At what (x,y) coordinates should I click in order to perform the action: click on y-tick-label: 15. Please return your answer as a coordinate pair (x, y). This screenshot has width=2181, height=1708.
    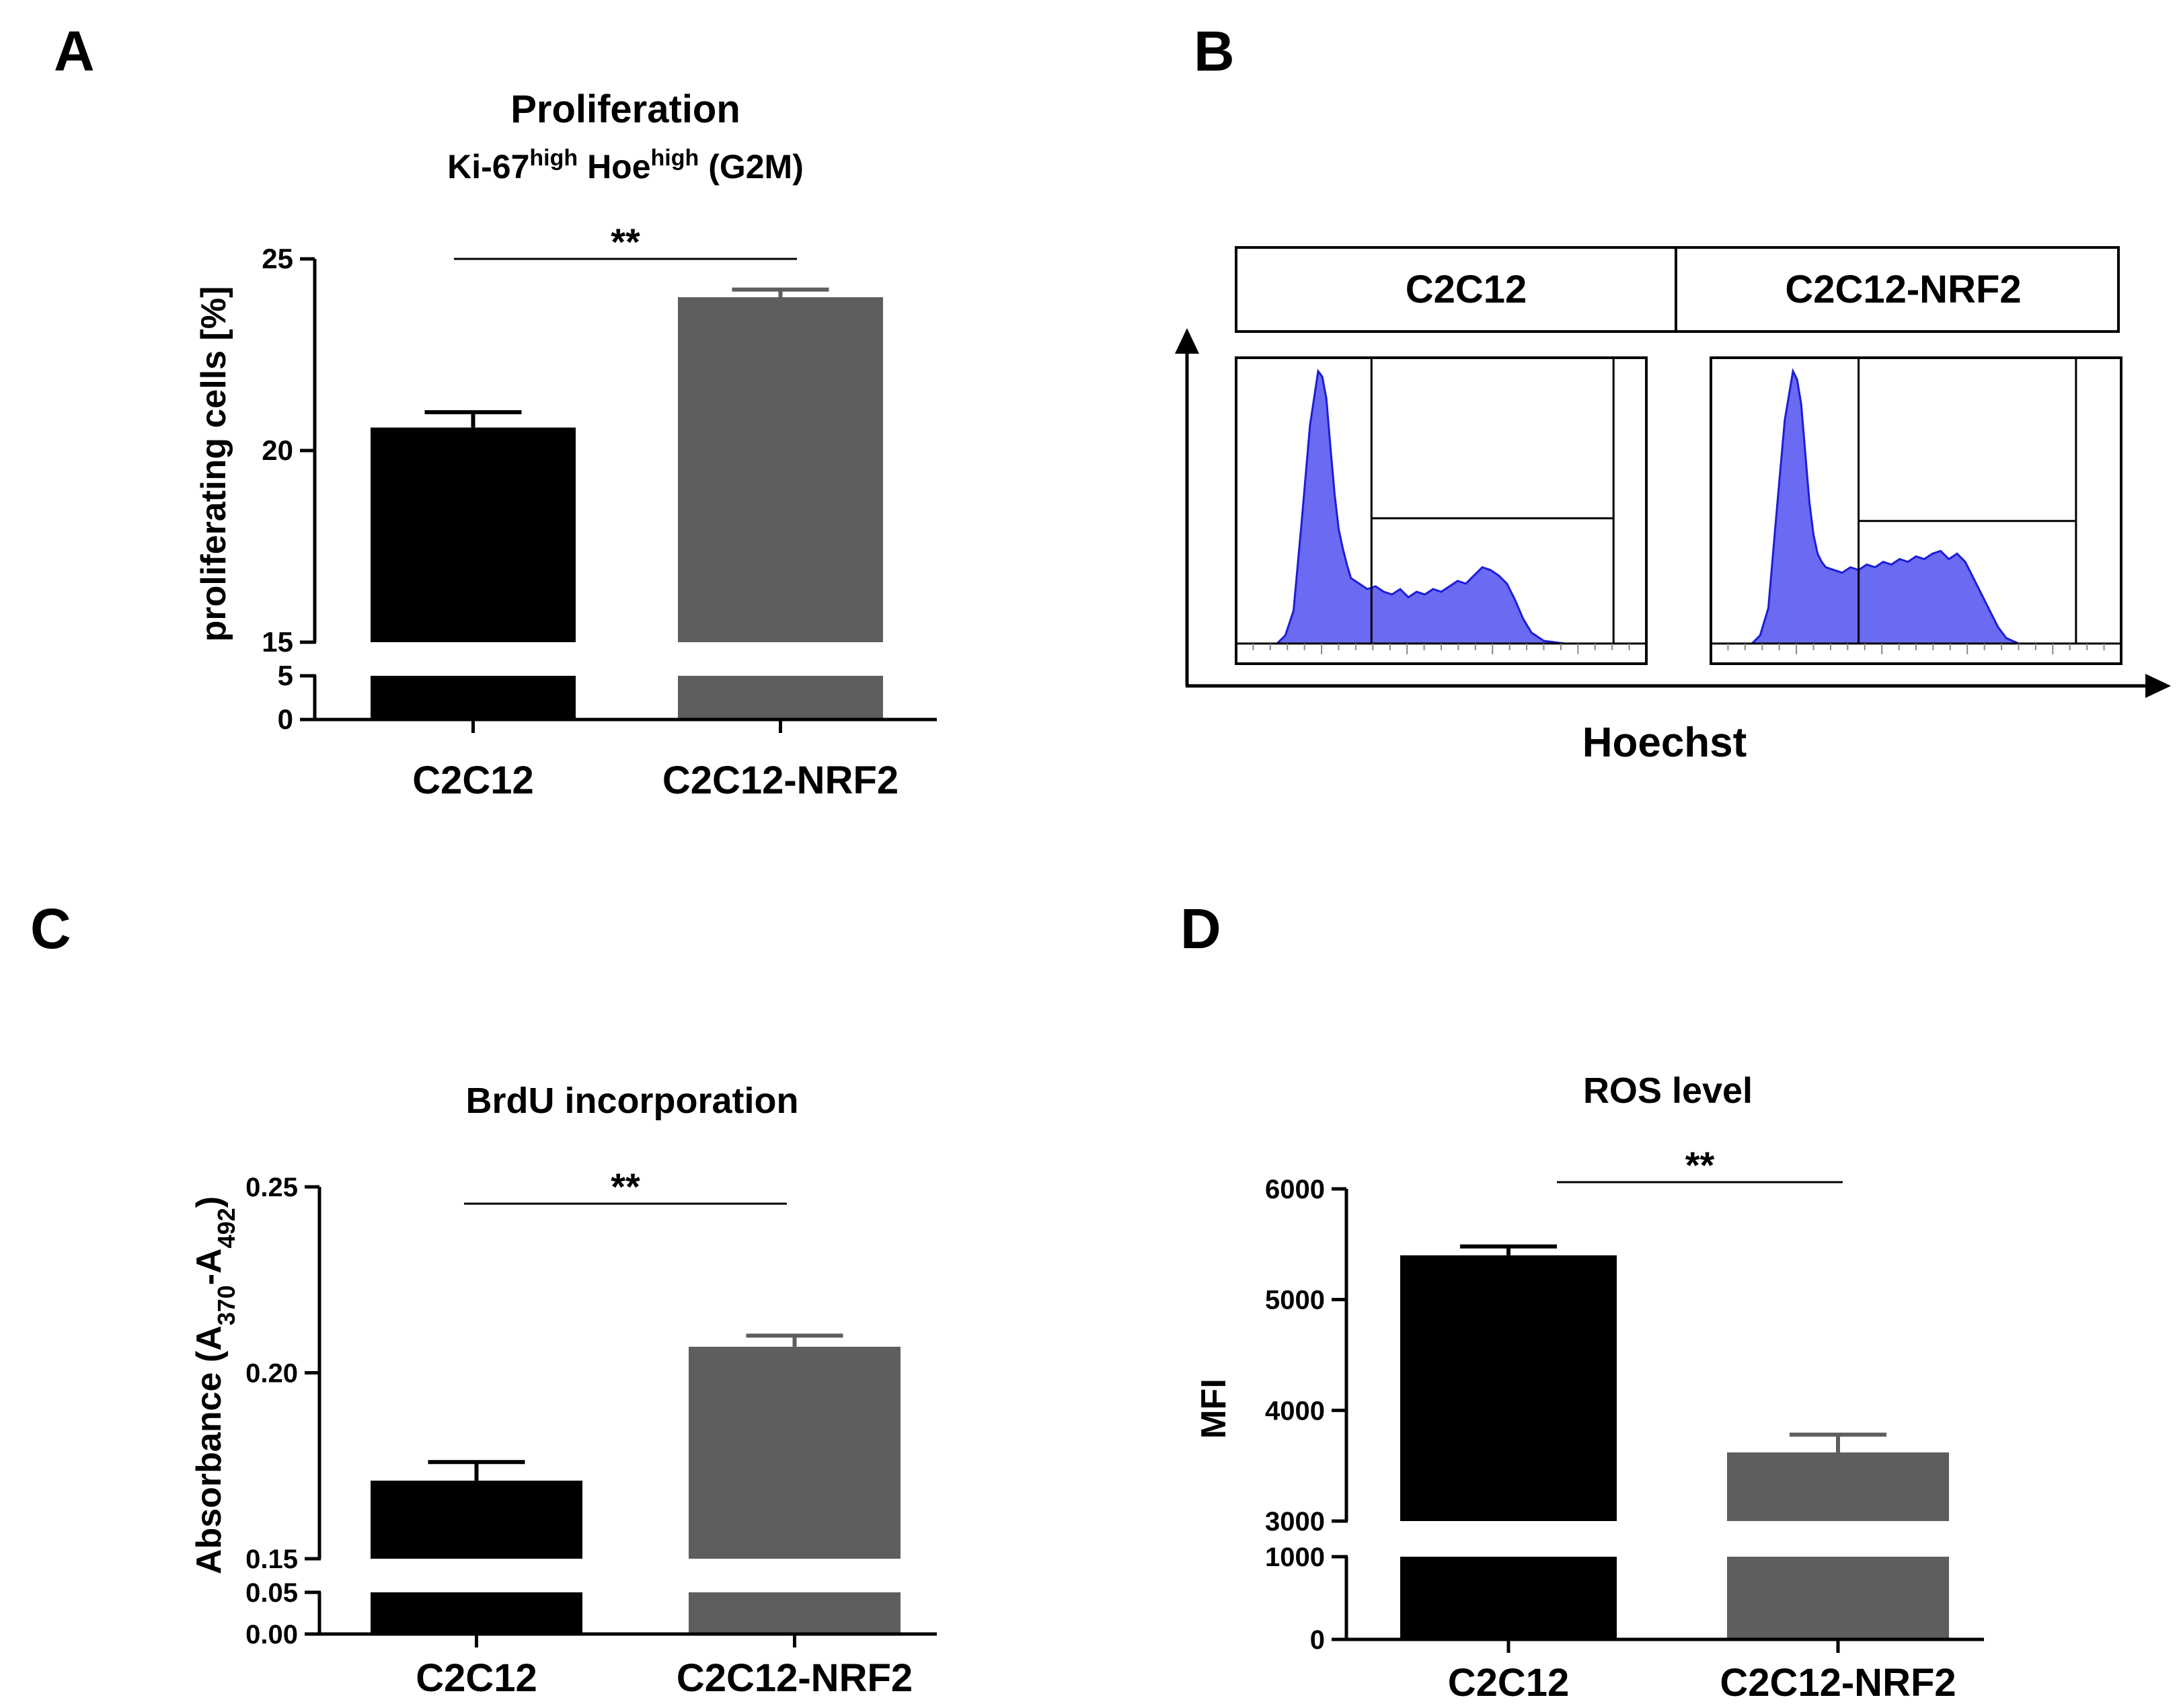
    Looking at the image, I should click on (277, 642).